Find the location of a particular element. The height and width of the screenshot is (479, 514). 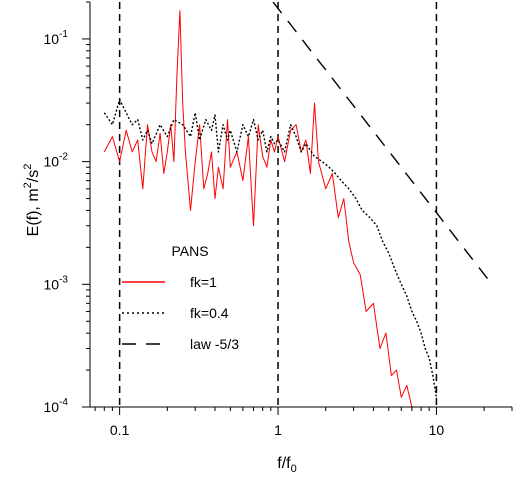

y-tick-label: 10⁻⁴ is located at coordinates (56, 406).